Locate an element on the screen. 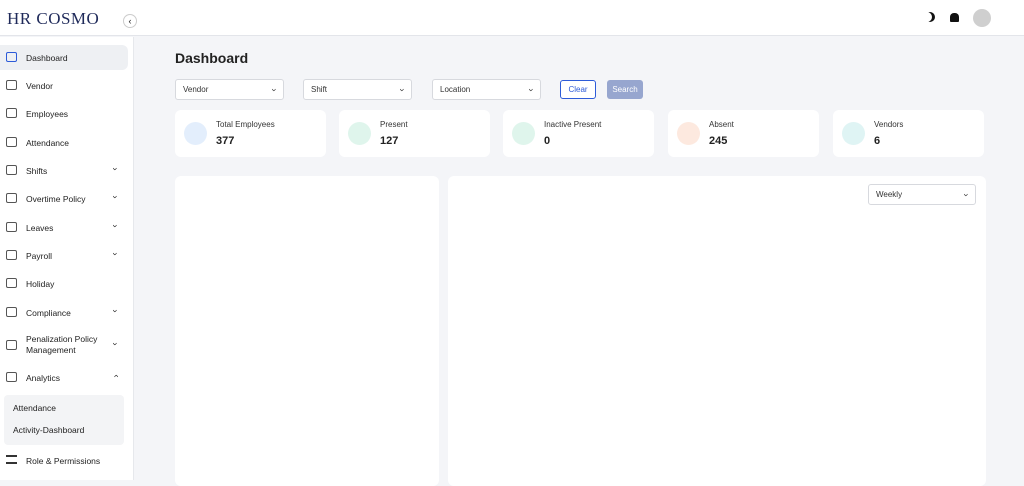 This screenshot has height=486, width=1024. nav-label: Shifts is located at coordinates (37, 171).